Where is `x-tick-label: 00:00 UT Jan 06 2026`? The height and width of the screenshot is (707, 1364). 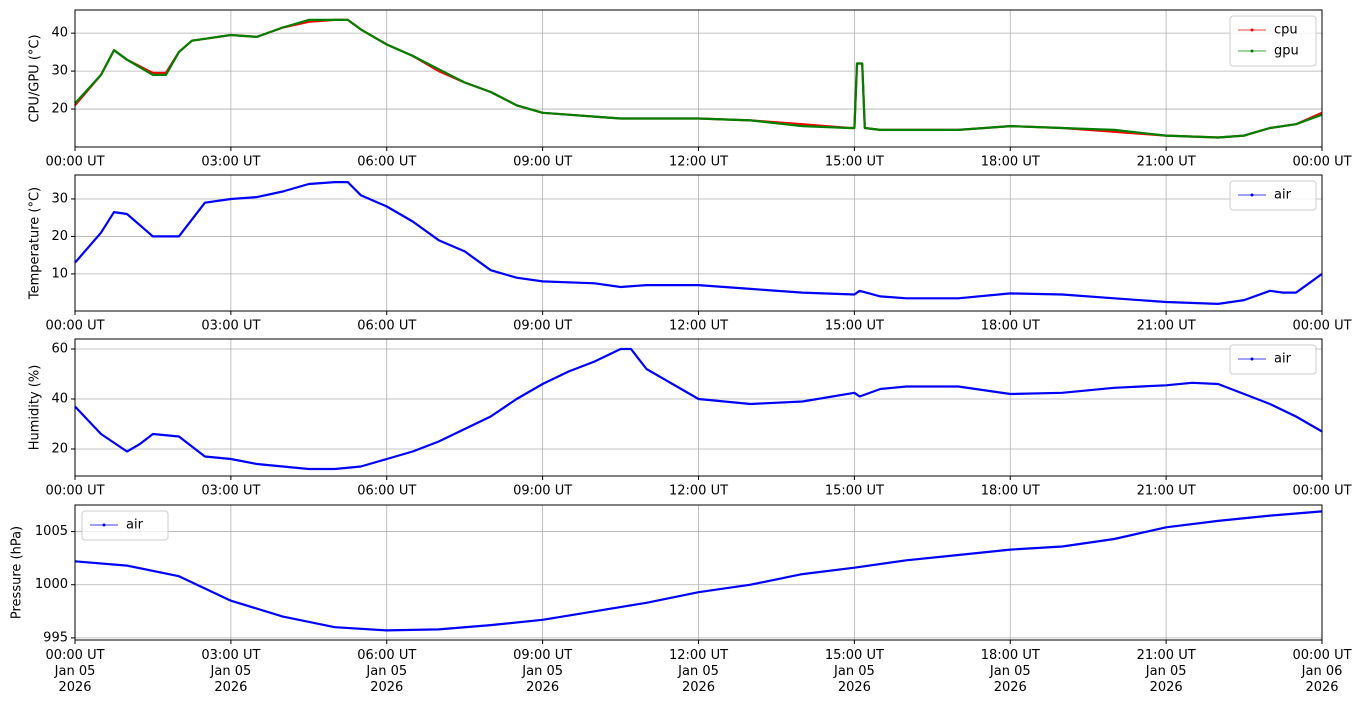
x-tick-label: 00:00 UT Jan 06 2026 is located at coordinates (1321, 671).